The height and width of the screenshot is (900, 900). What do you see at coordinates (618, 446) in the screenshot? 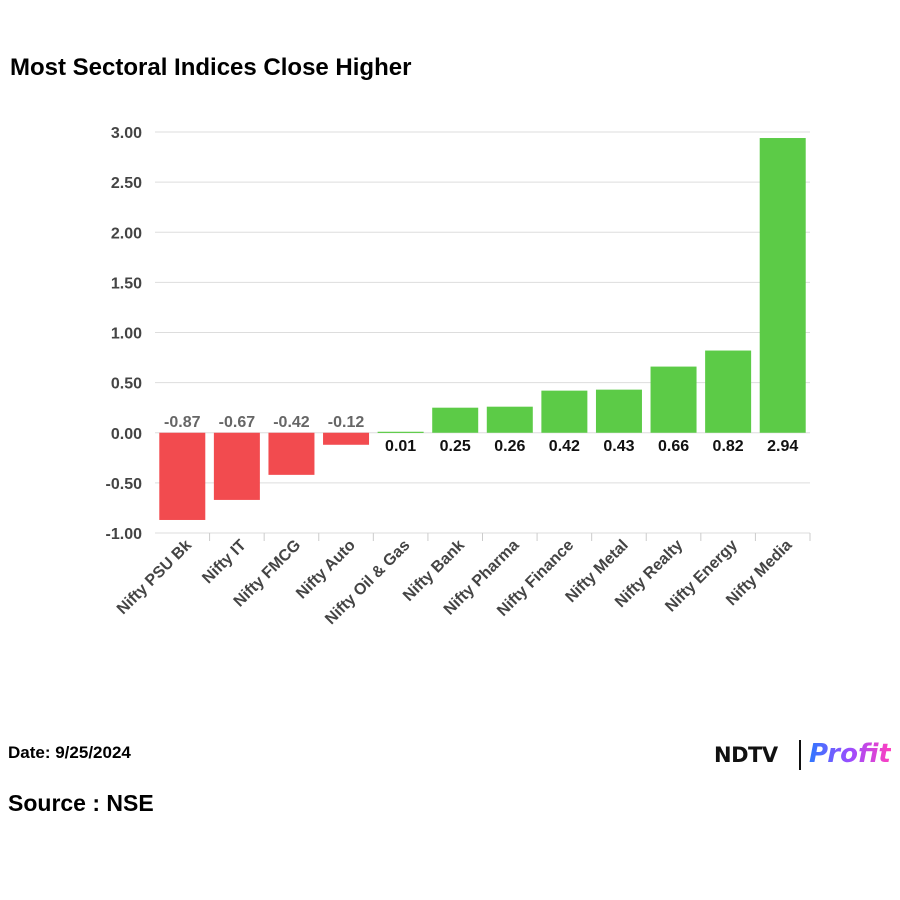
I see `data-label: 0.43` at bounding box center [618, 446].